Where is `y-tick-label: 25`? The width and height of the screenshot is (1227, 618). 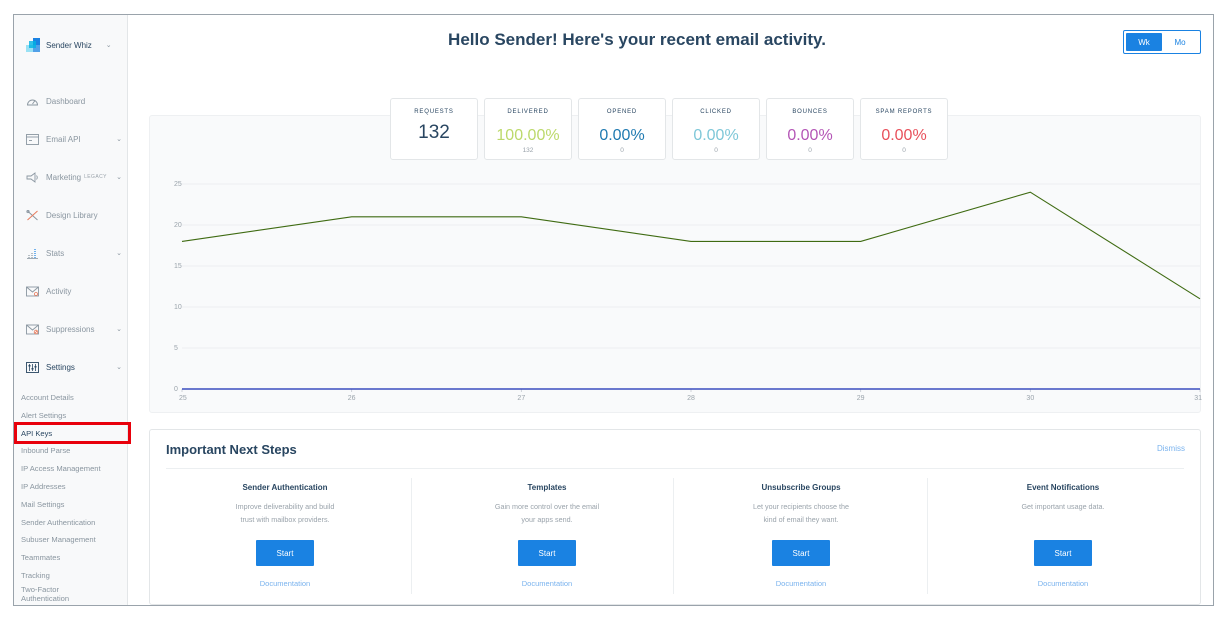
y-tick-label: 25 is located at coordinates (178, 184).